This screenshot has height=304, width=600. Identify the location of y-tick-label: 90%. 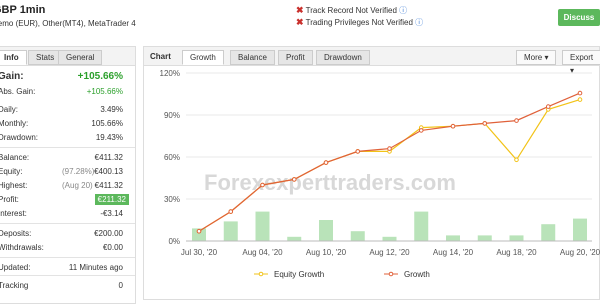
(172, 115).